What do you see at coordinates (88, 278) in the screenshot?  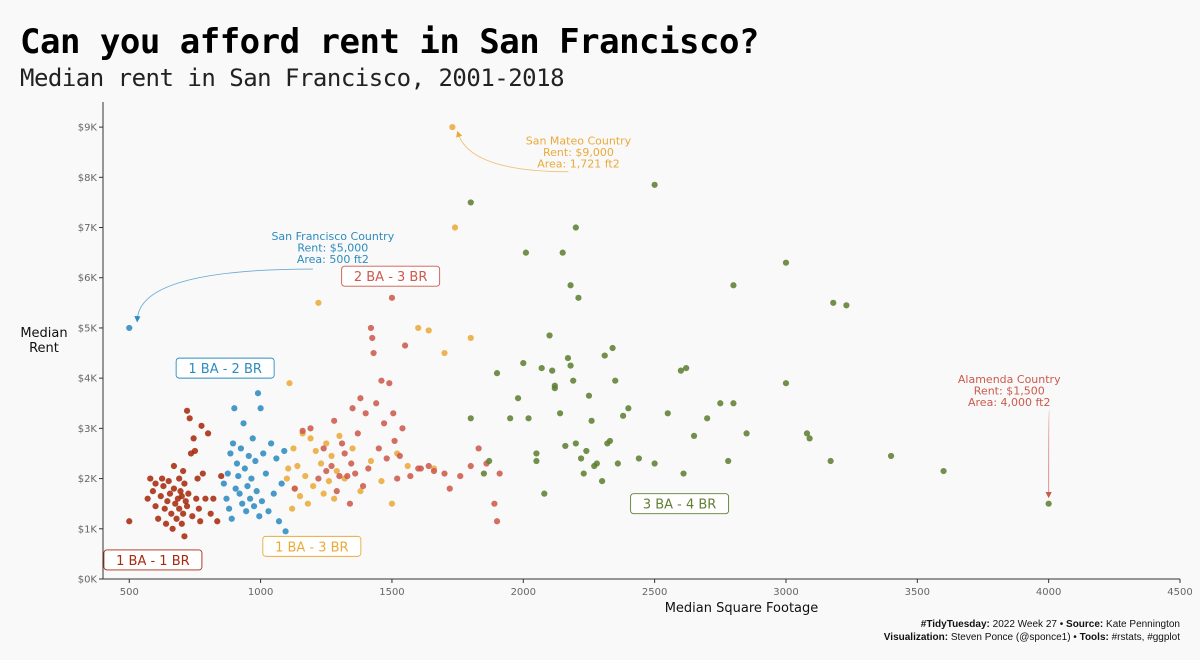 I see `y-tick-label: $6K` at bounding box center [88, 278].